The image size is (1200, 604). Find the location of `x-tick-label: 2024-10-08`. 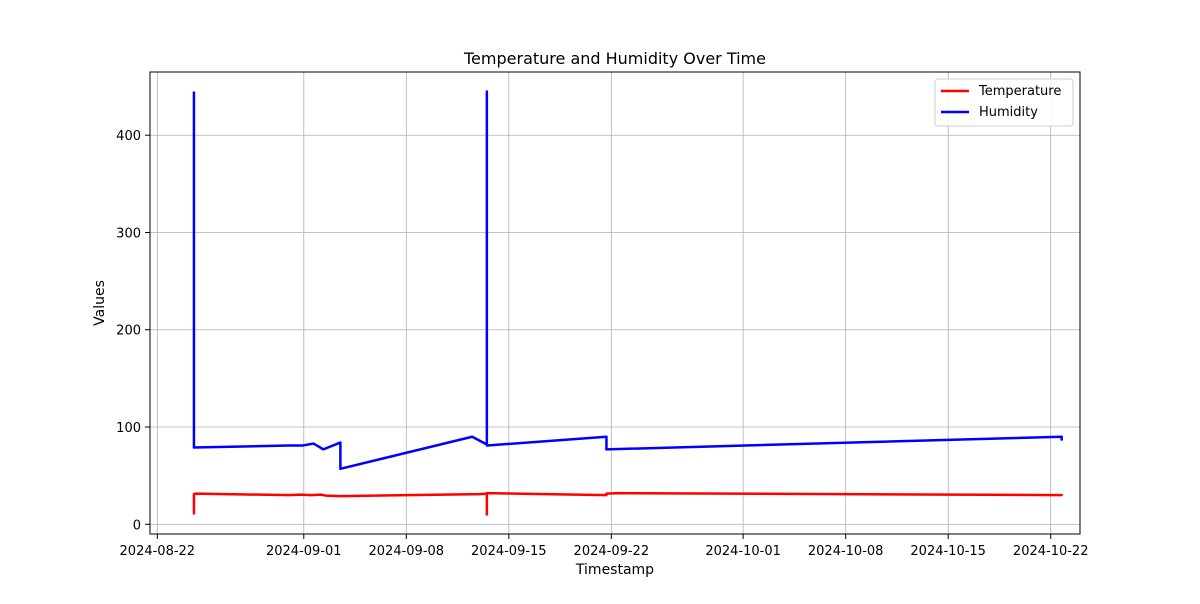

x-tick-label: 2024-10-08 is located at coordinates (846, 551).